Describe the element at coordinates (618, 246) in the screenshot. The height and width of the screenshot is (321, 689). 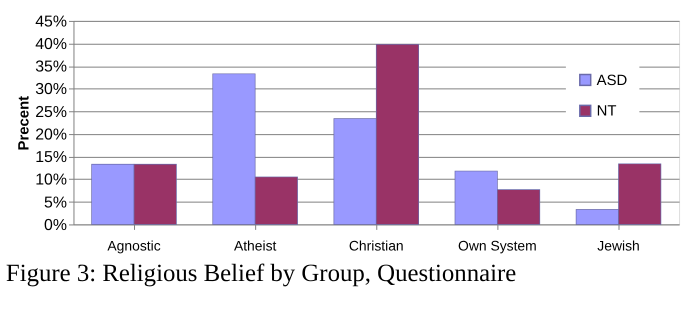
I see `x-tick-label: Jewish` at that location.